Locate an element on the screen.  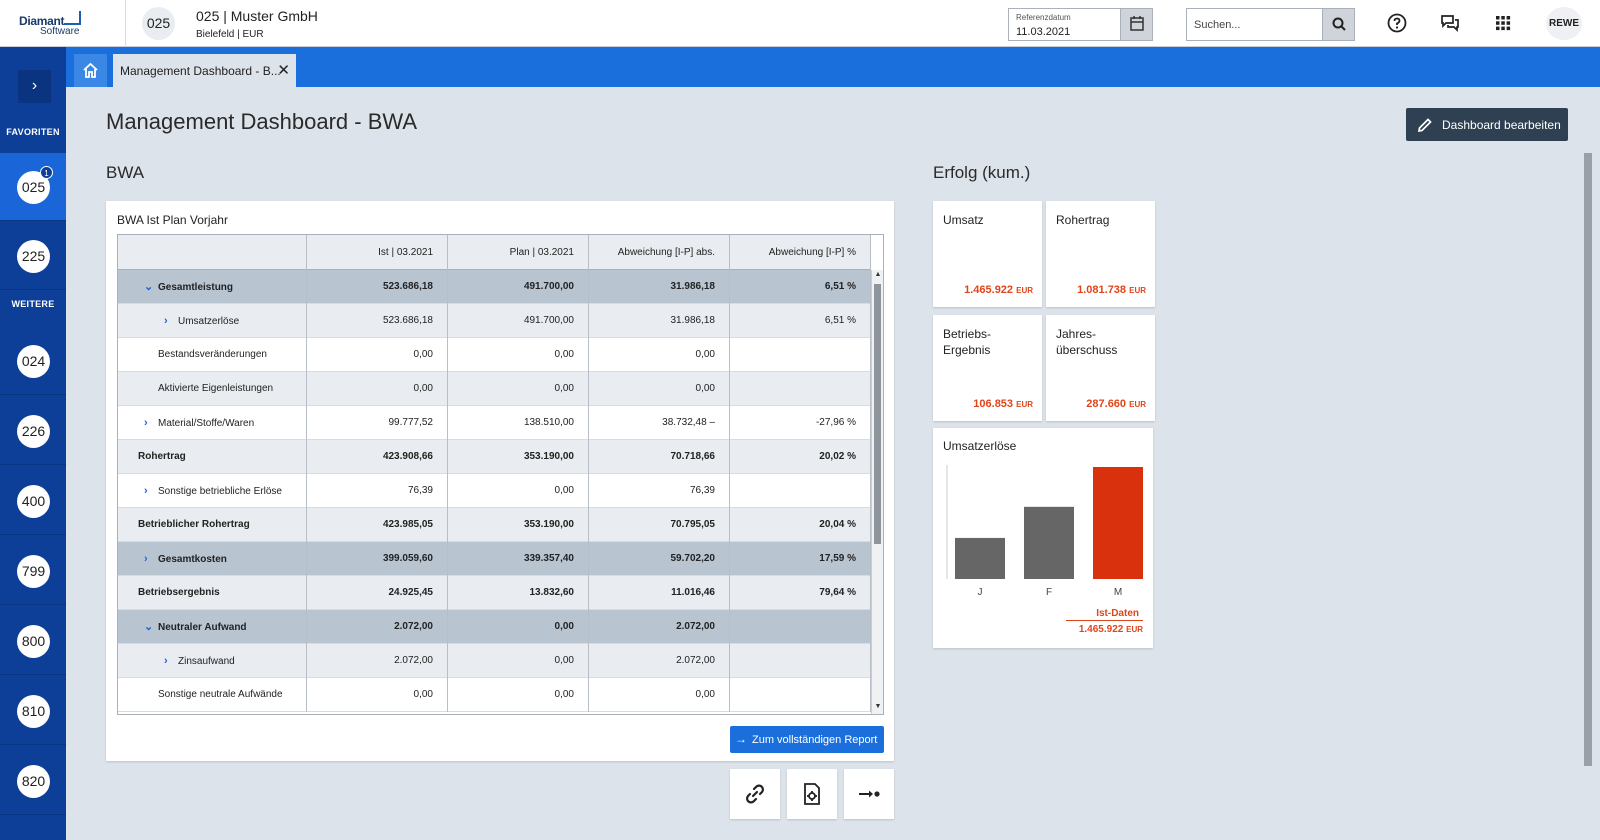
link-icon is located at coordinates (755, 794).